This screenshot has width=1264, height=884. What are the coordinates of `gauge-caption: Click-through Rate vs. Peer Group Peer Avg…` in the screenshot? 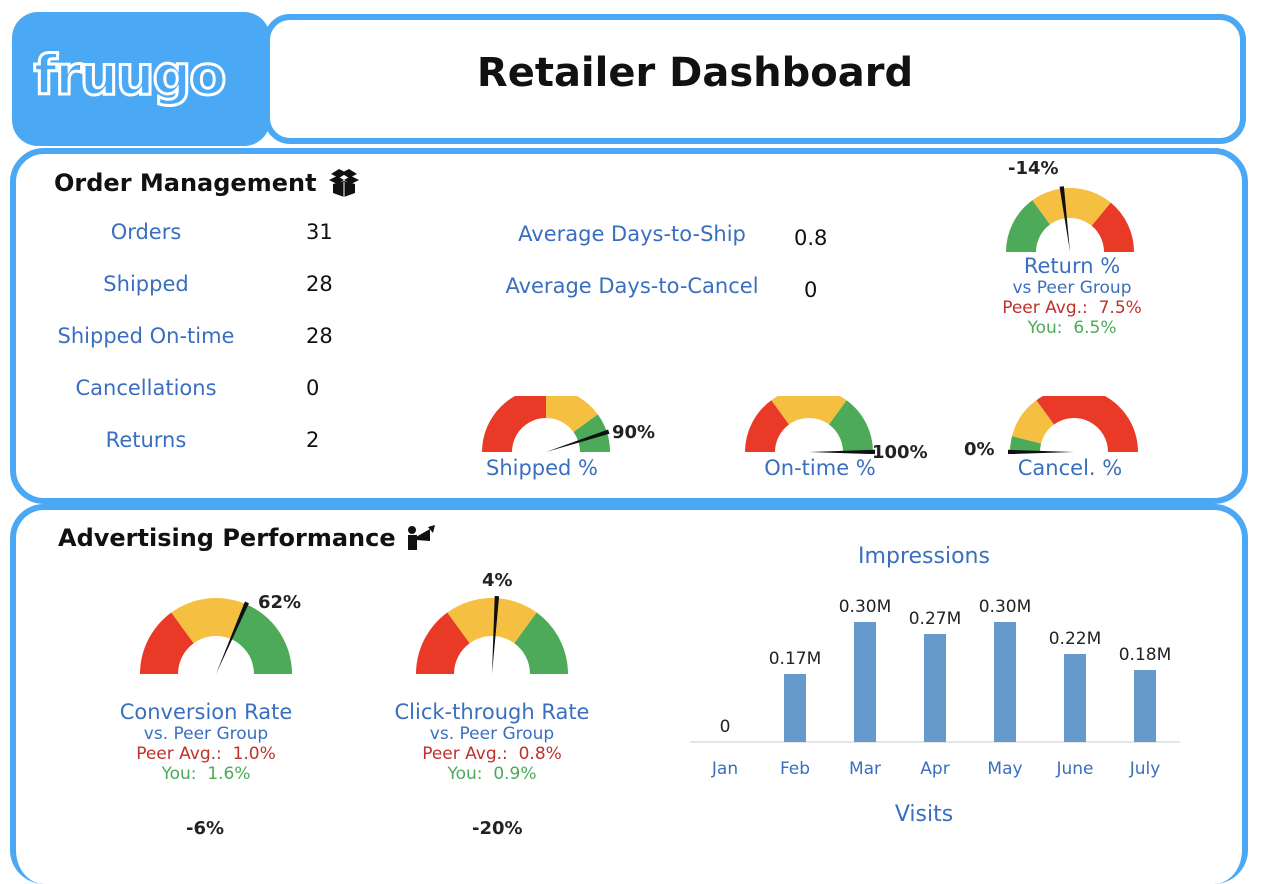 It's located at (492, 742).